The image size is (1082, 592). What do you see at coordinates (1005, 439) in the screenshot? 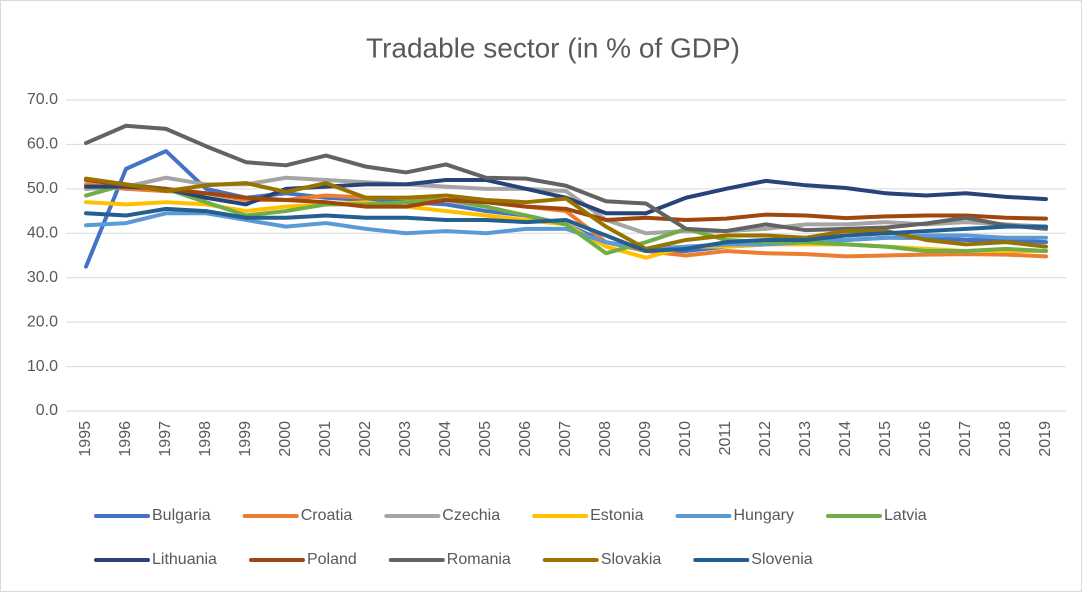
I see `x-tick-label: 2018` at bounding box center [1005, 439].